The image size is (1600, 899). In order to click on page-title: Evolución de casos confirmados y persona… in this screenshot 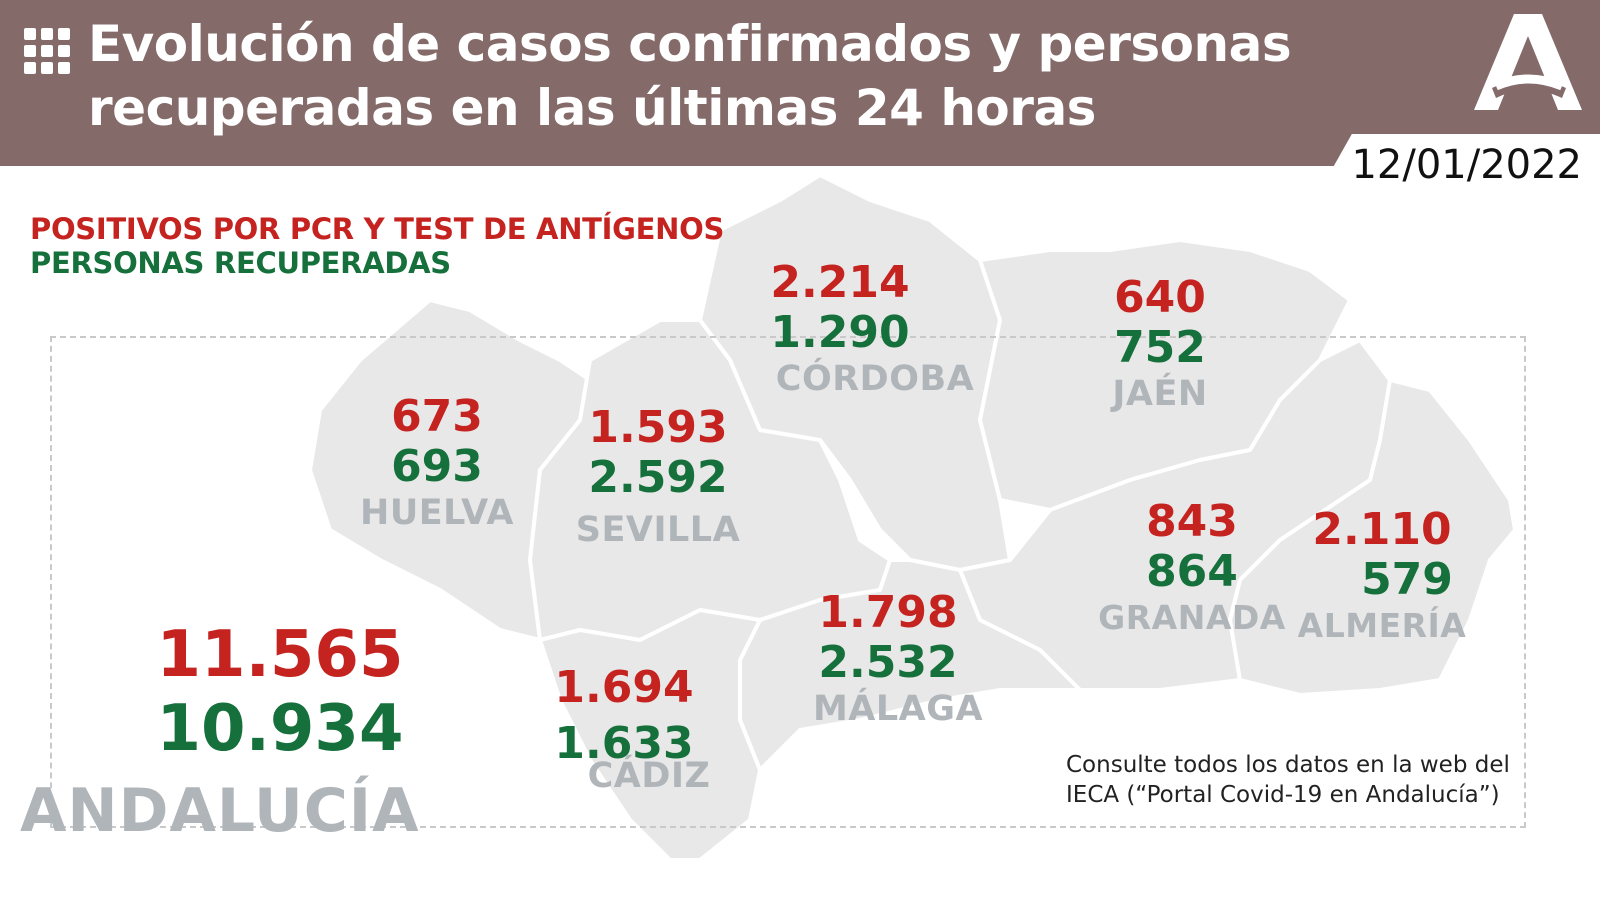, I will do `click(753, 76)`.